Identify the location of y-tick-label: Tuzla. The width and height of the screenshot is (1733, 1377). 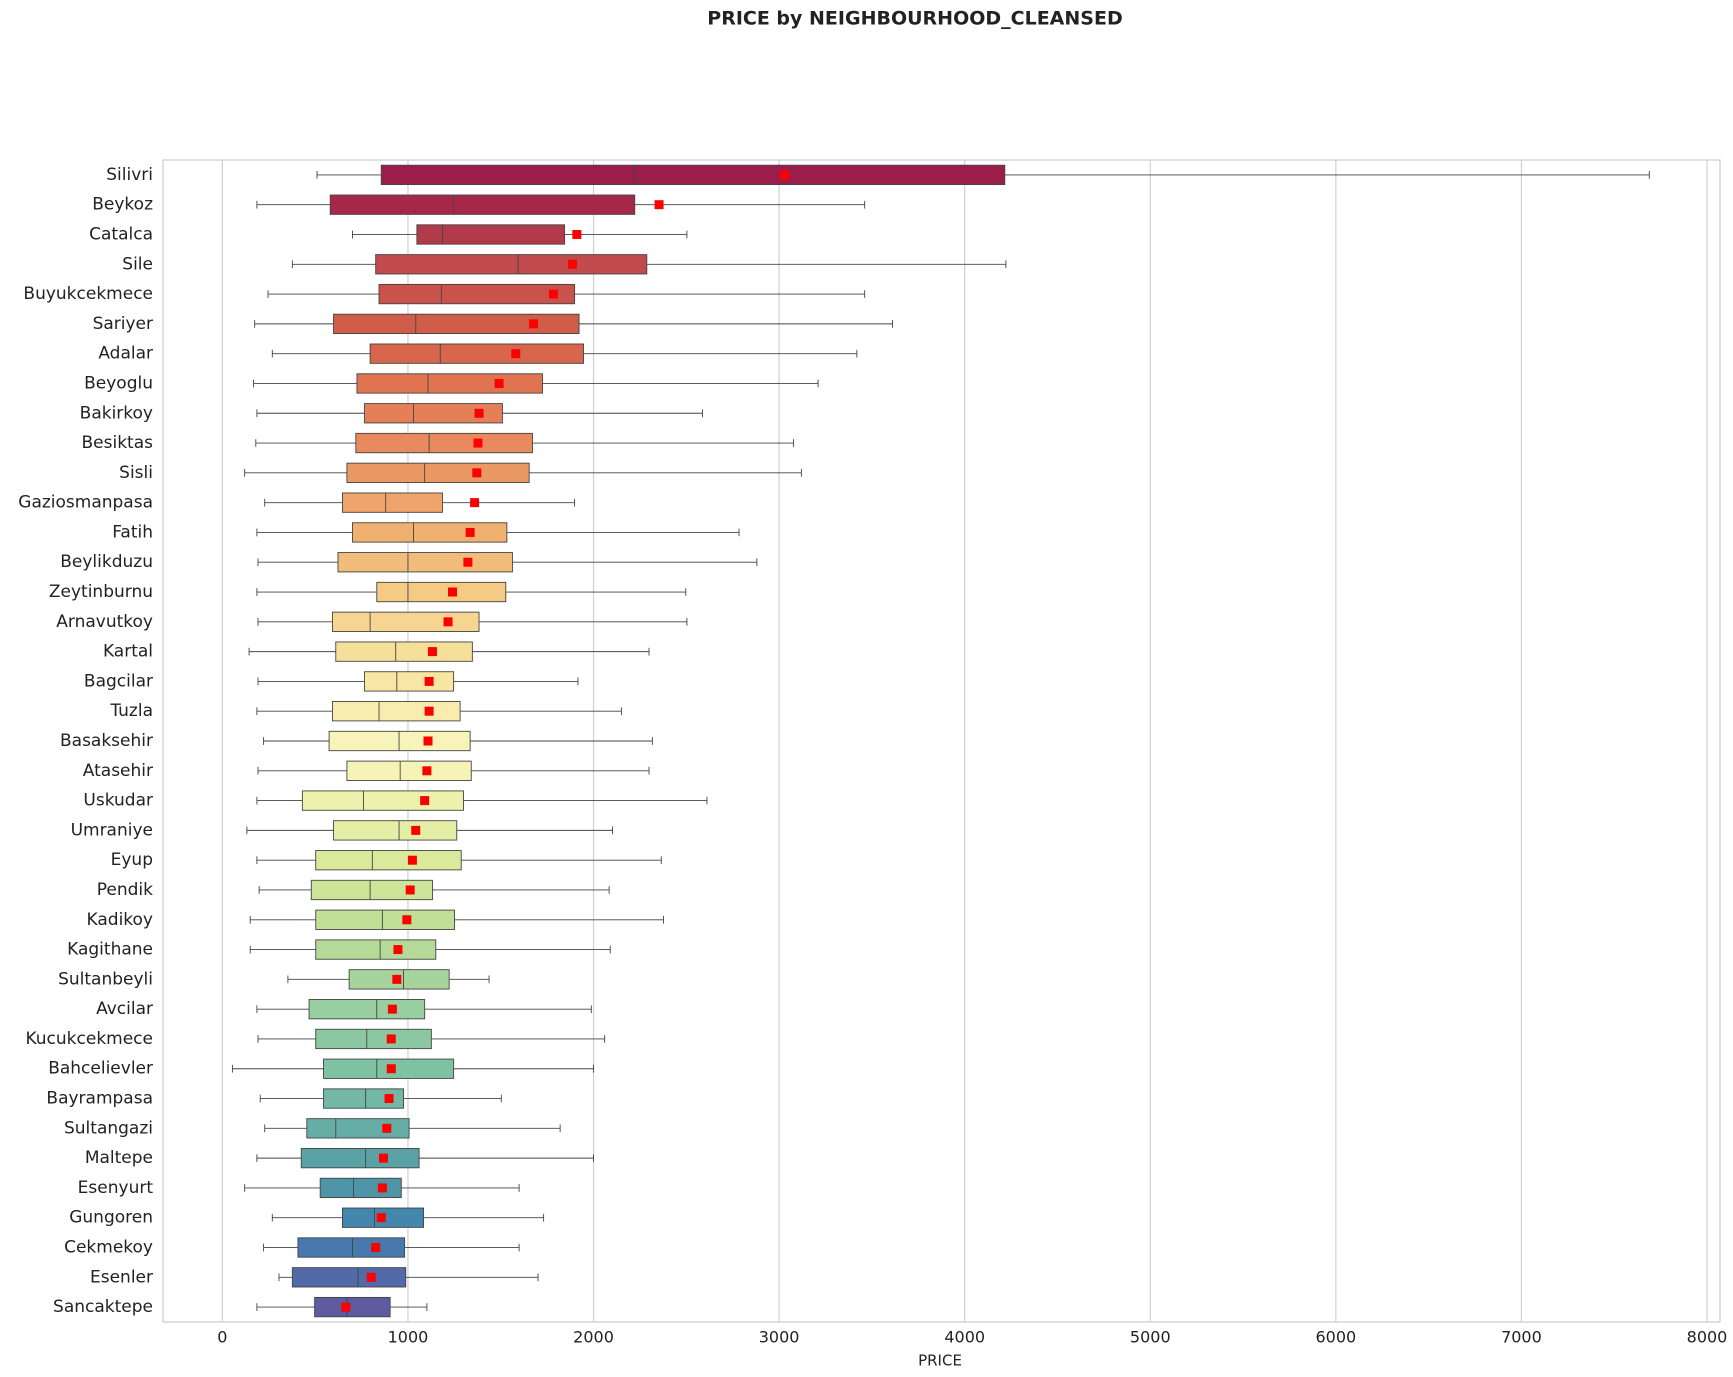
(131, 711).